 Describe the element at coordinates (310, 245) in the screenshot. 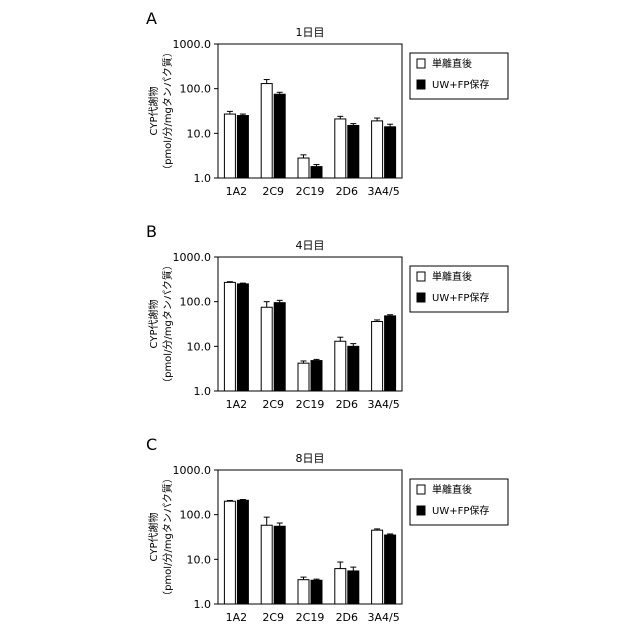

I see `chart-title: 4日目` at that location.